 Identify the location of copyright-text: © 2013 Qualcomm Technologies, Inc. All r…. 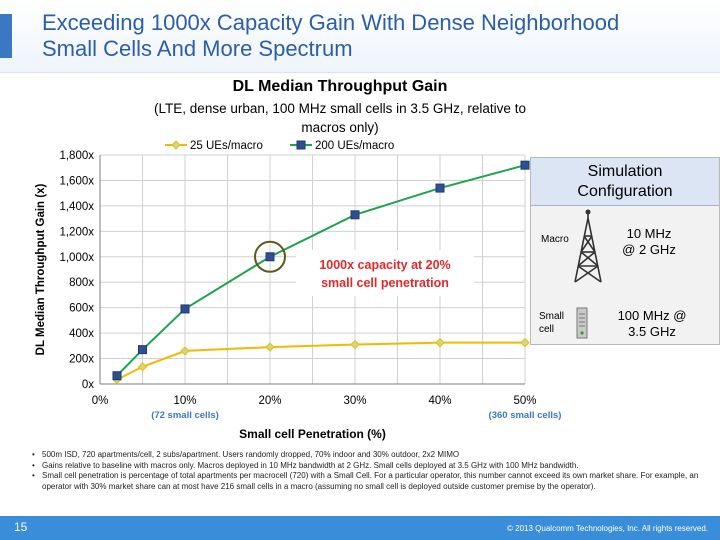
(607, 528).